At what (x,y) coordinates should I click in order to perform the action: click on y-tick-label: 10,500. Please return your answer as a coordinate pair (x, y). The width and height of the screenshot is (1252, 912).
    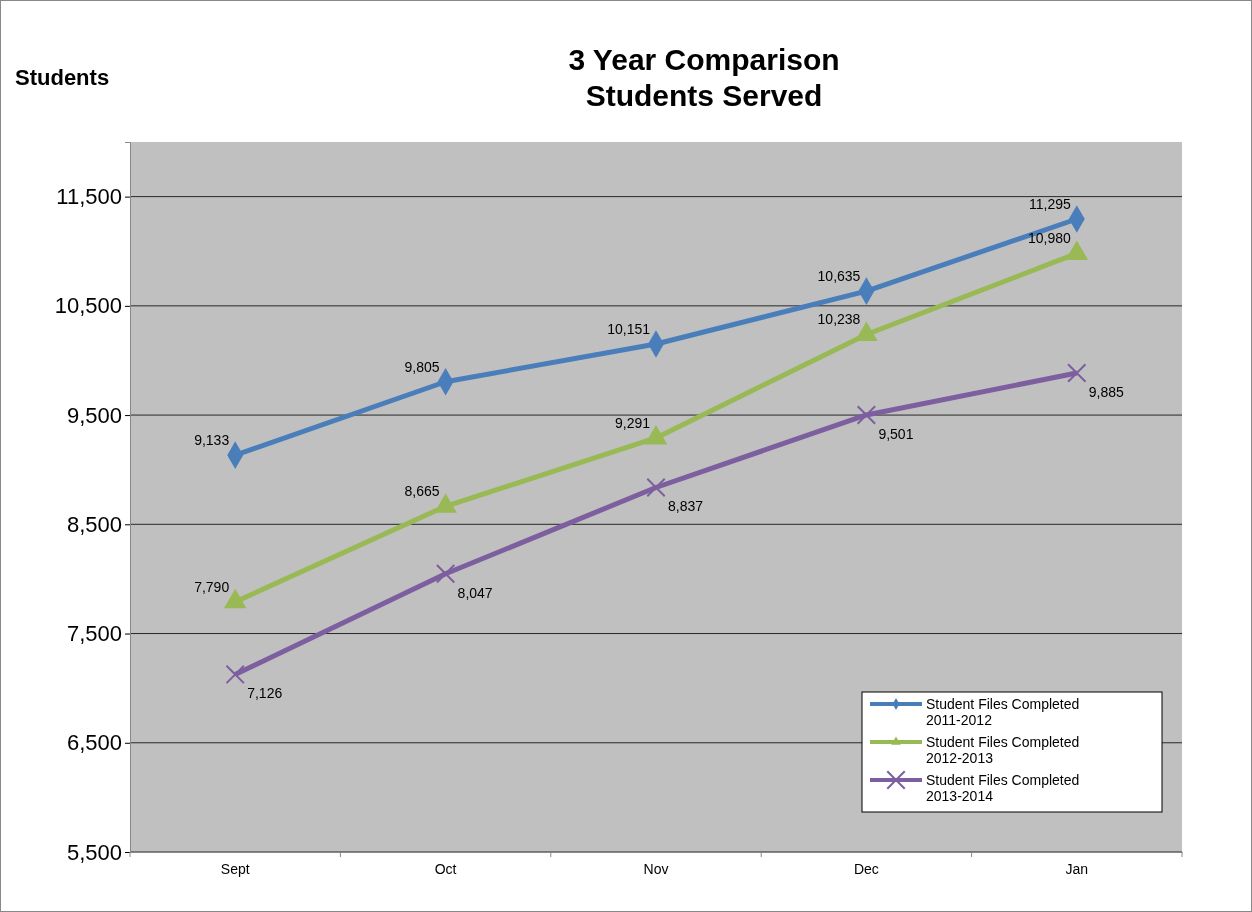
    Looking at the image, I should click on (88, 306).